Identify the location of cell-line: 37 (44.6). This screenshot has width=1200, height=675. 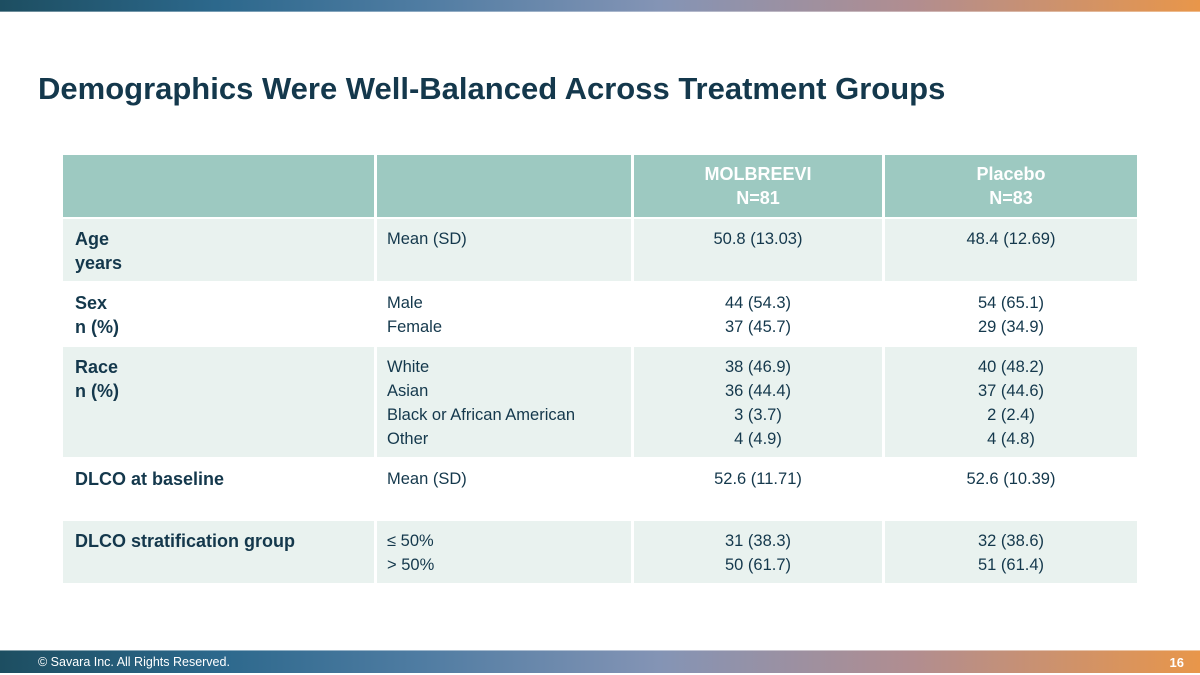
(1011, 391).